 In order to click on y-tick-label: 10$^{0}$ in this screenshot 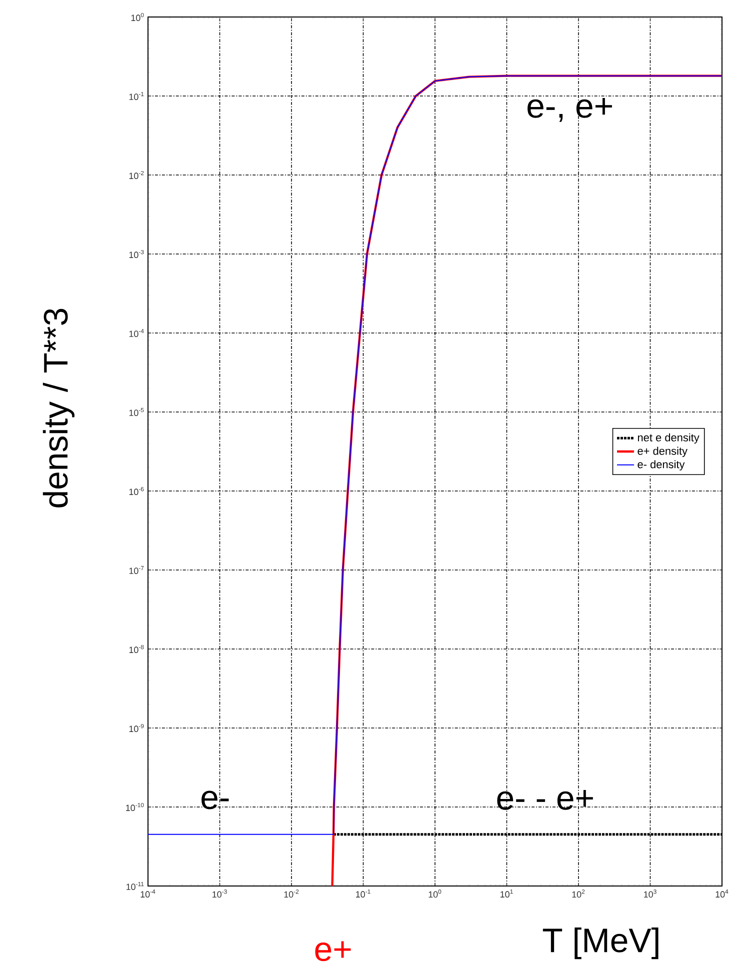, I will do `click(137, 17)`.